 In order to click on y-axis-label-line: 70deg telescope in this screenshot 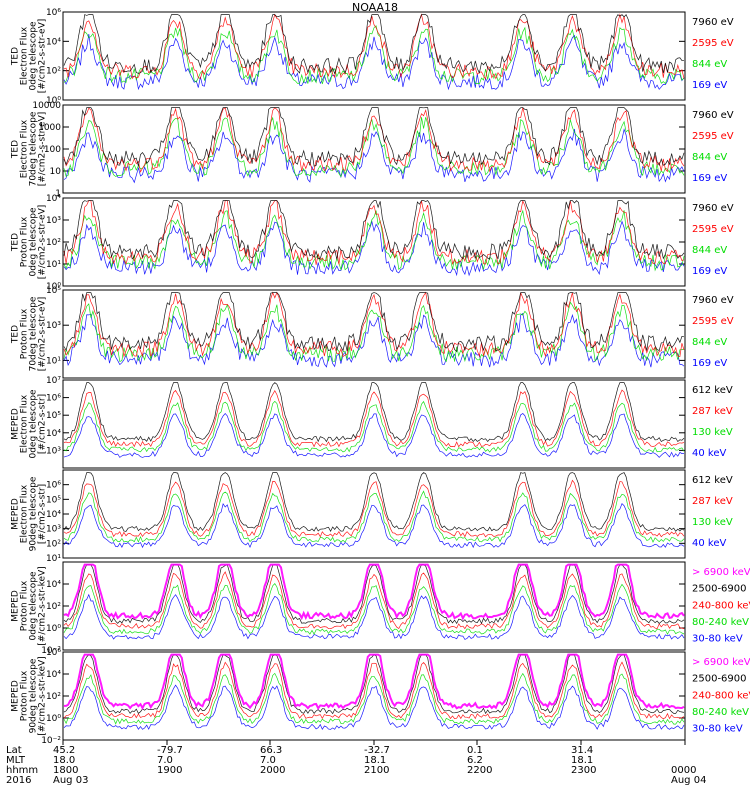, I will do `click(34, 148)`.